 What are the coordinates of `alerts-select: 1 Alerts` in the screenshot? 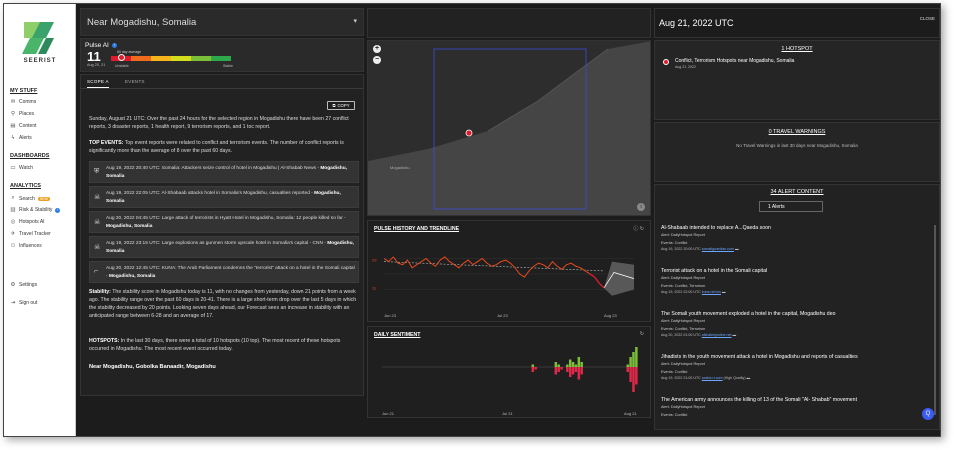 It's located at (791, 206).